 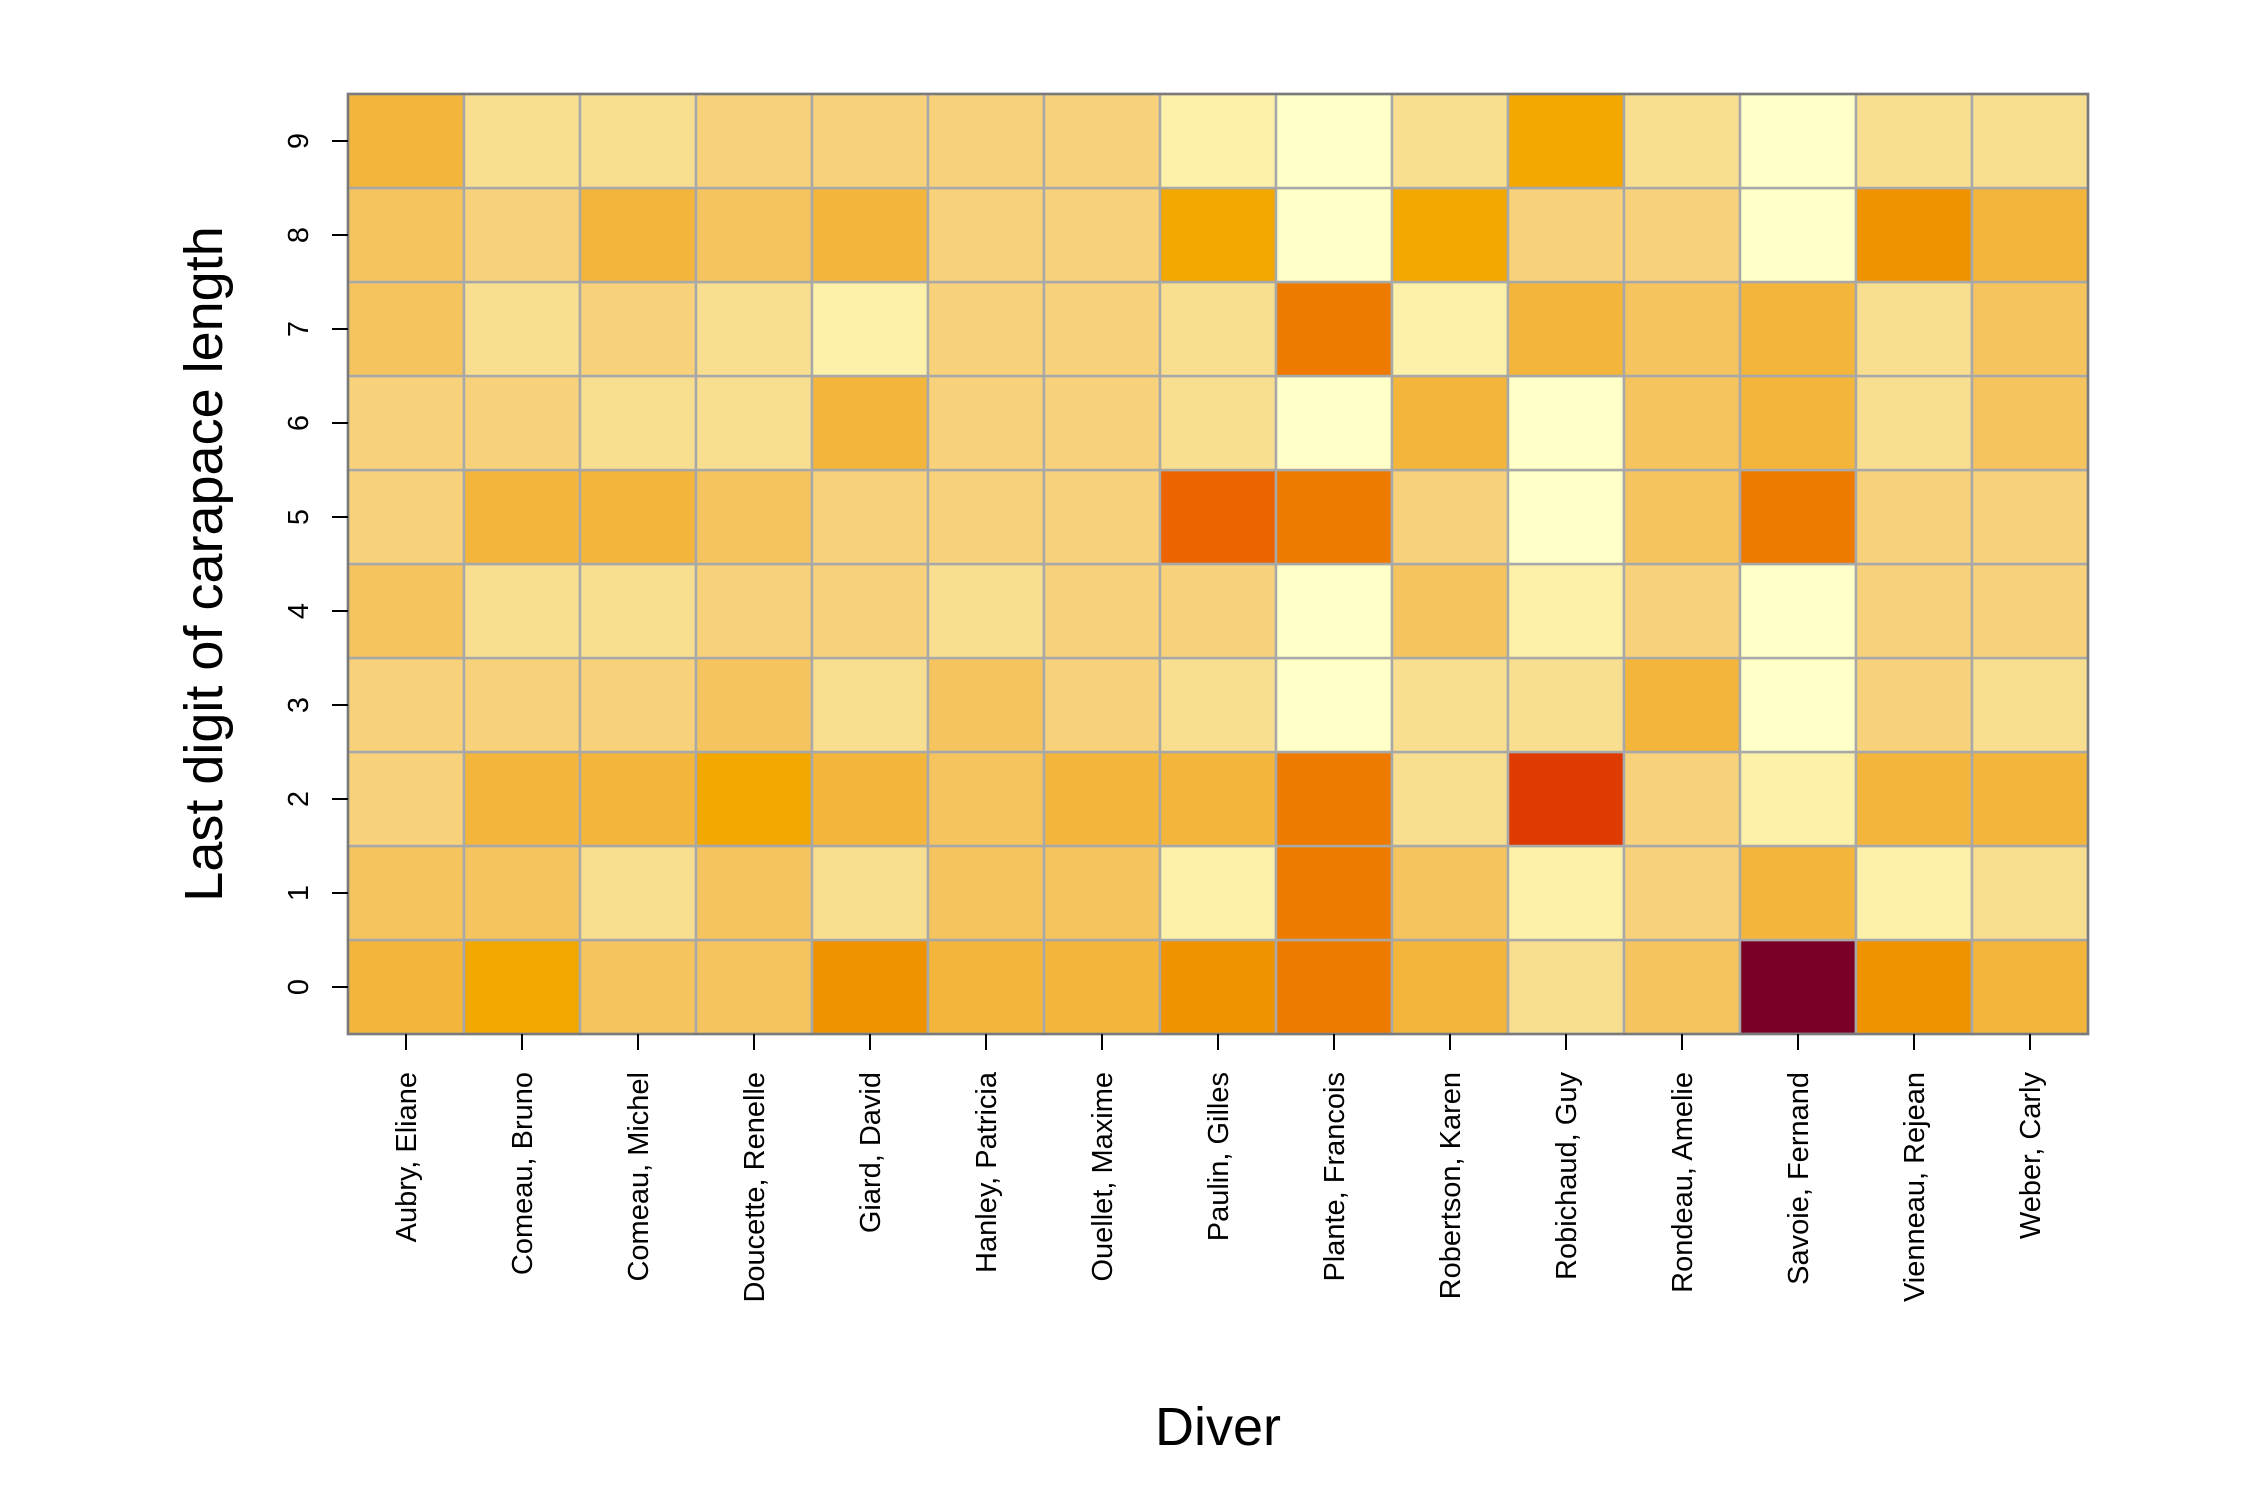 What do you see at coordinates (755, 1187) in the screenshot?
I see `x-tick-label: Doucette, Renelle` at bounding box center [755, 1187].